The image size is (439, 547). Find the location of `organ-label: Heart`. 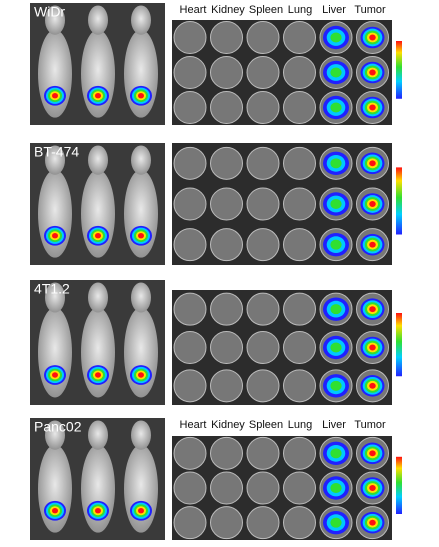

organ-label: Heart is located at coordinates (193, 425).